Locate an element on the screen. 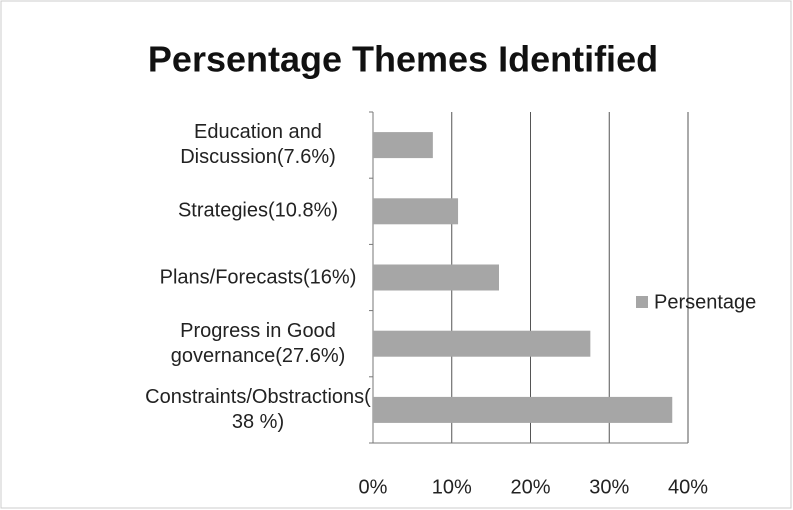 The width and height of the screenshot is (793, 510). x-tick-label: 20% is located at coordinates (530, 487).